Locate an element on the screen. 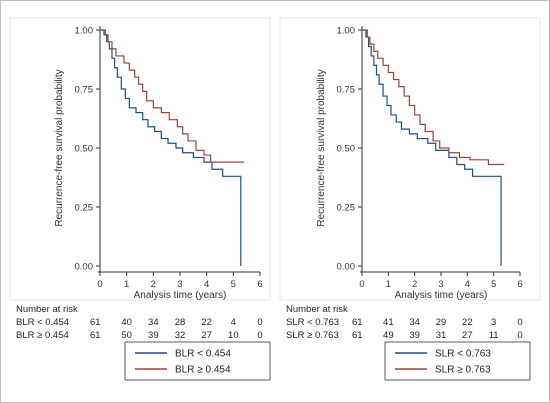 This screenshot has width=550, height=403. risk-row-label: BLR ≥ 0.454 is located at coordinates (42, 335).